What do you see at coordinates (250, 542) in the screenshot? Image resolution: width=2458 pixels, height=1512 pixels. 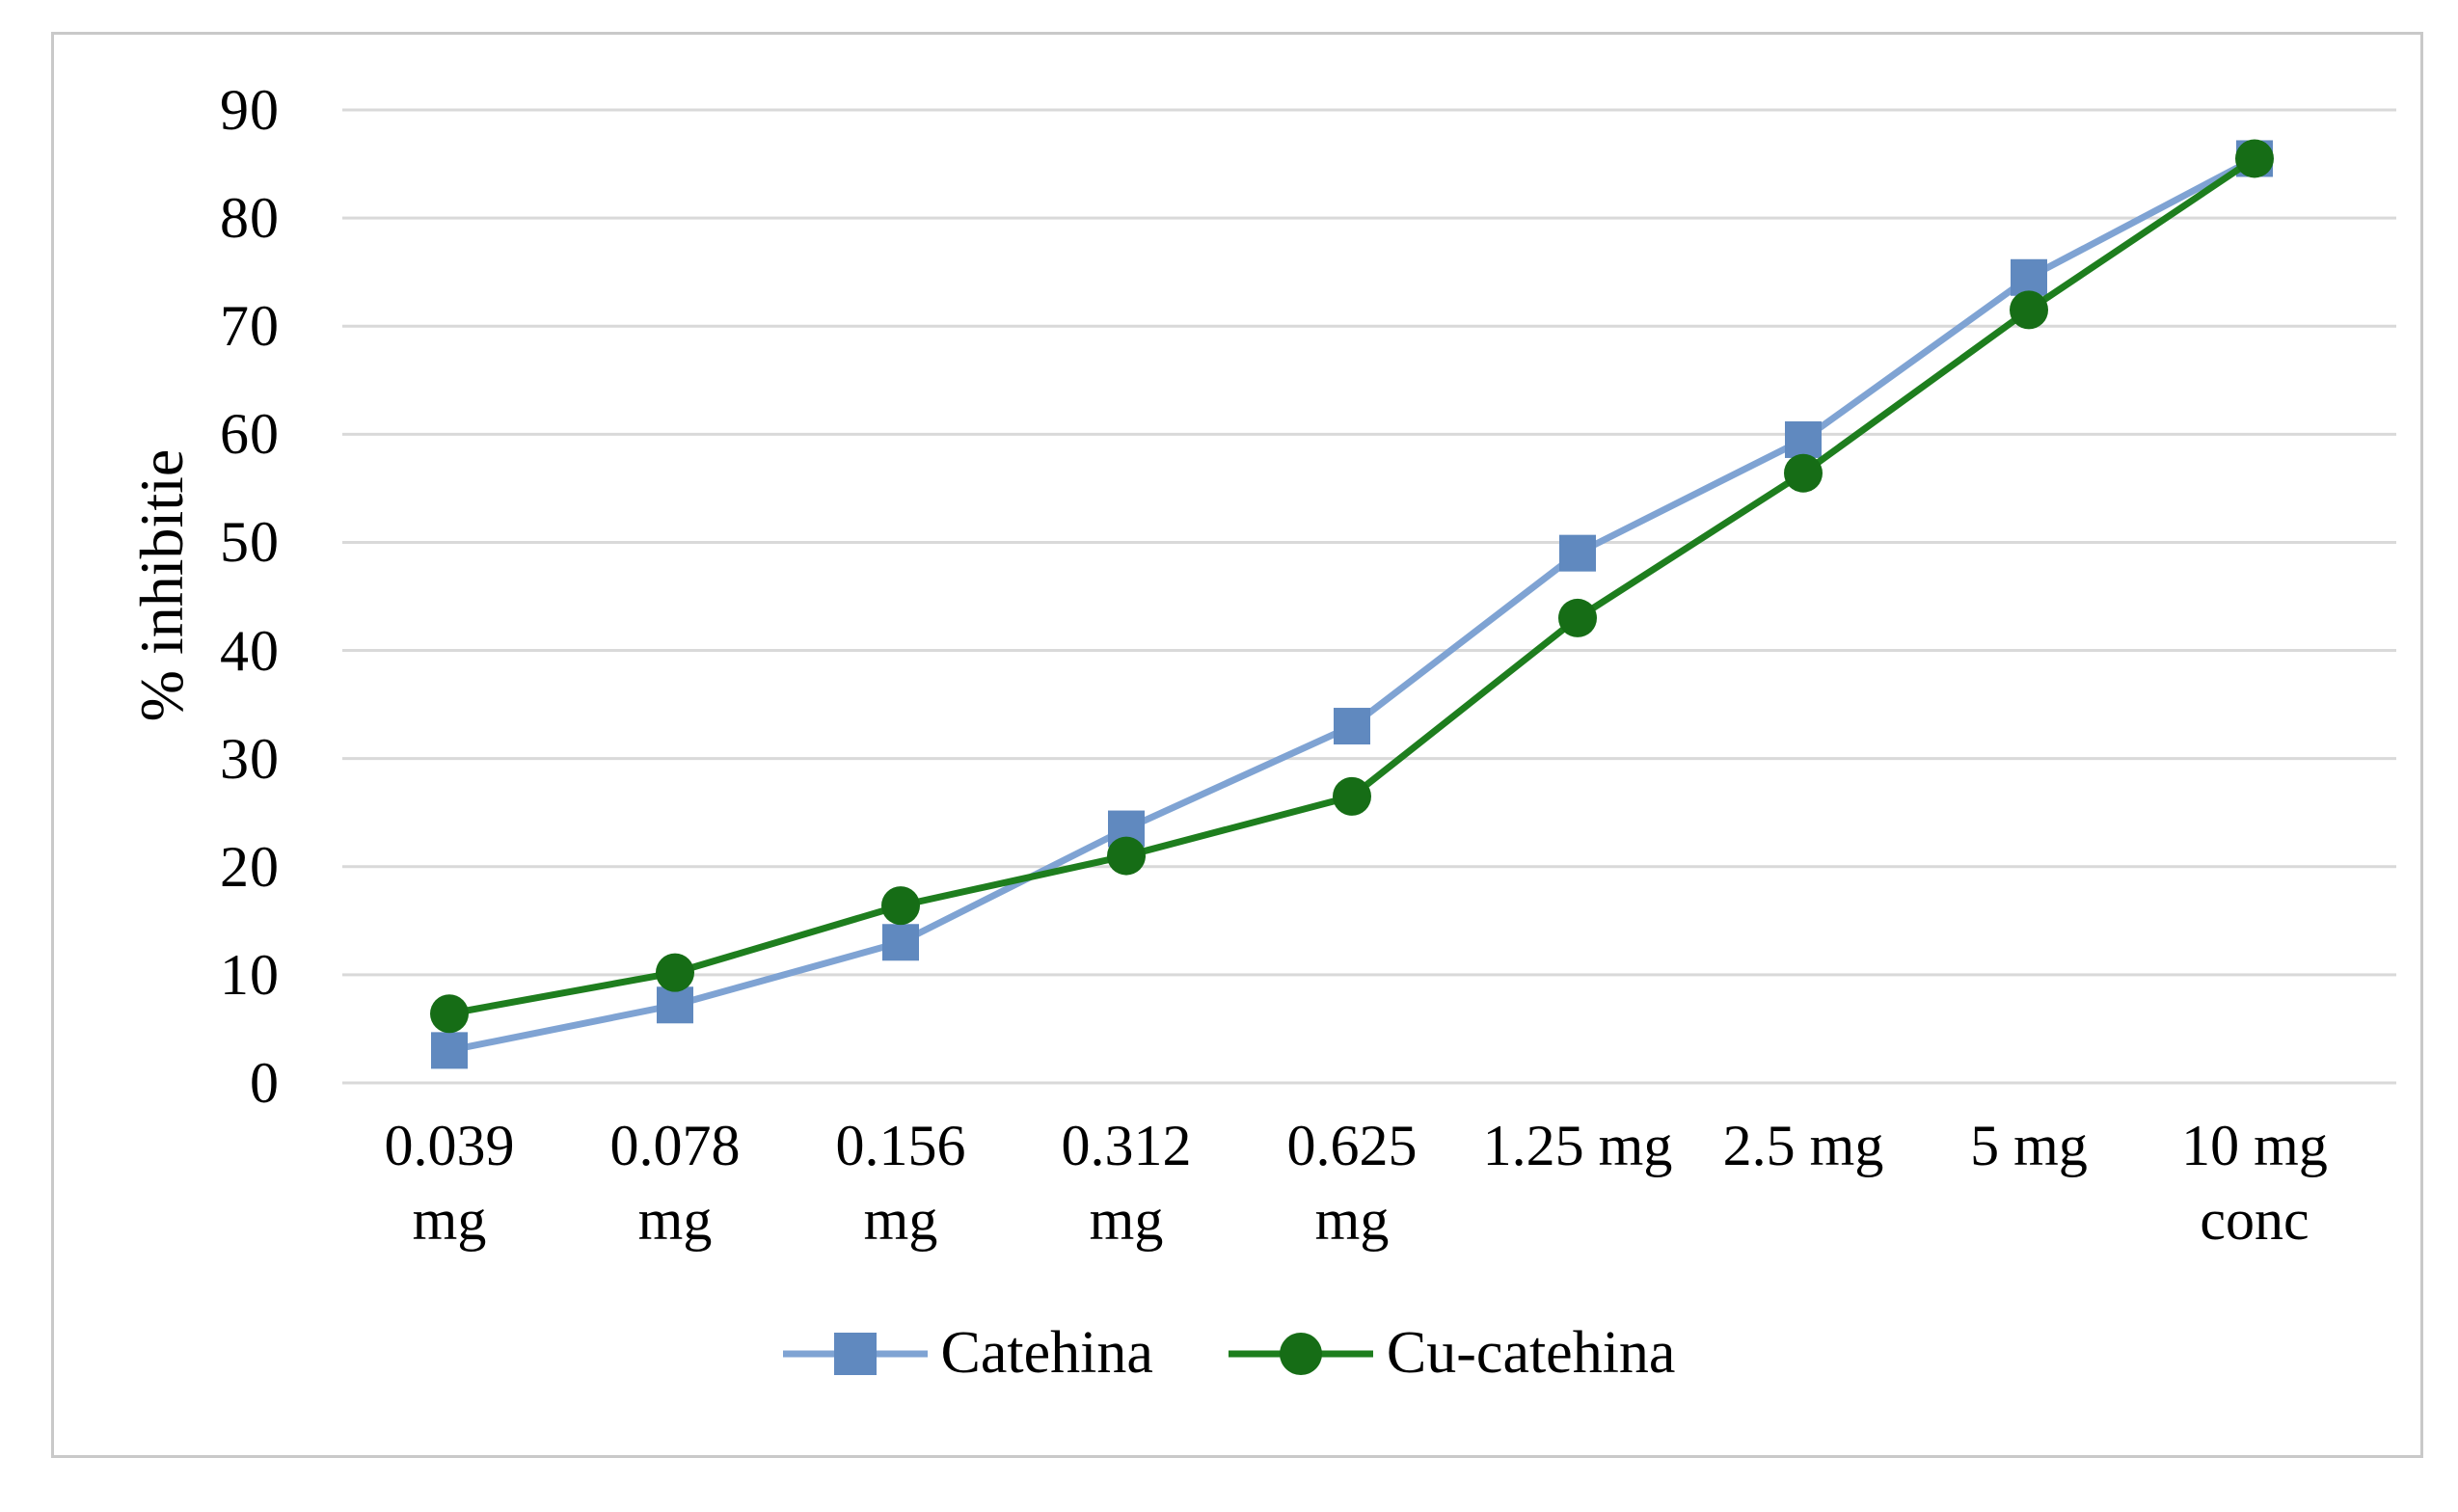 I see `y-tick-label: 50` at bounding box center [250, 542].